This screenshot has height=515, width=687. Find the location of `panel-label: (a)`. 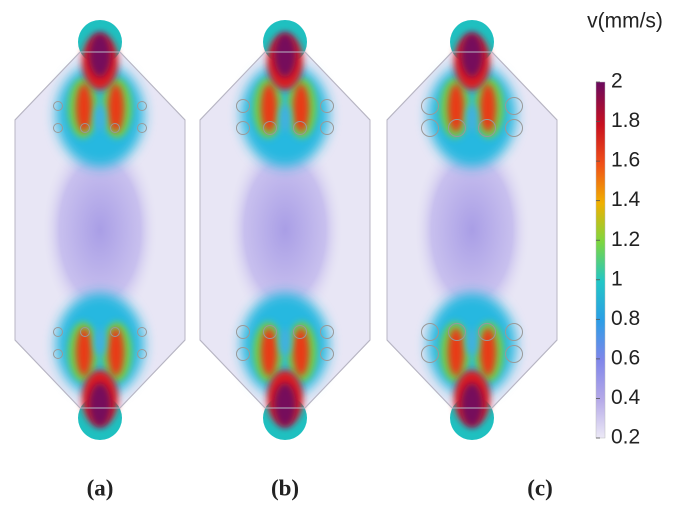

panel-label: (a) is located at coordinates (100, 487).